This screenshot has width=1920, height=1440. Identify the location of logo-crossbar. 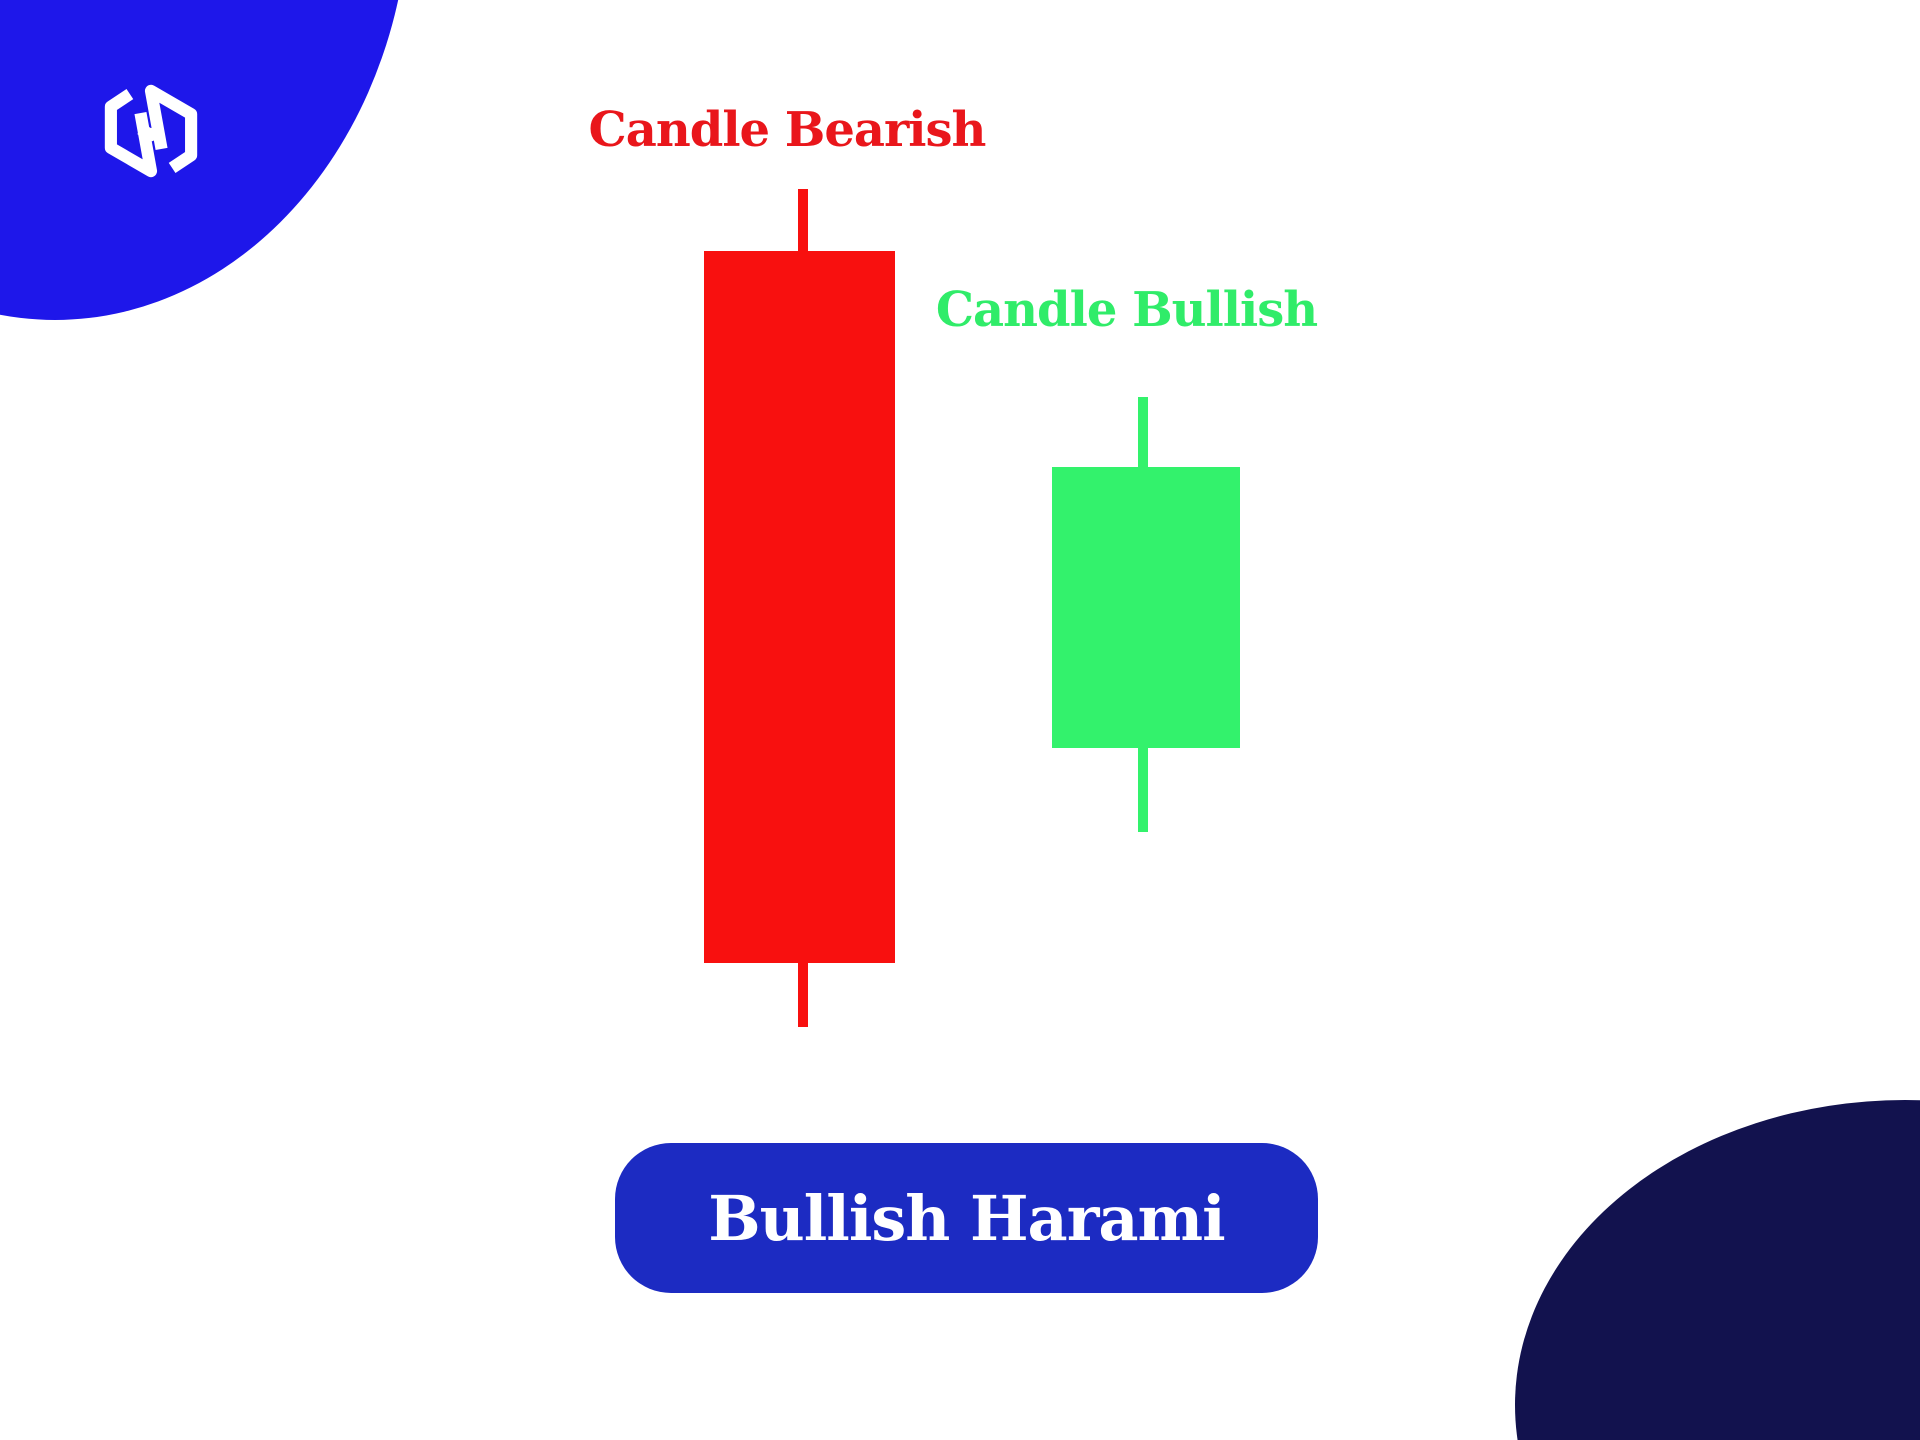
(151, 132).